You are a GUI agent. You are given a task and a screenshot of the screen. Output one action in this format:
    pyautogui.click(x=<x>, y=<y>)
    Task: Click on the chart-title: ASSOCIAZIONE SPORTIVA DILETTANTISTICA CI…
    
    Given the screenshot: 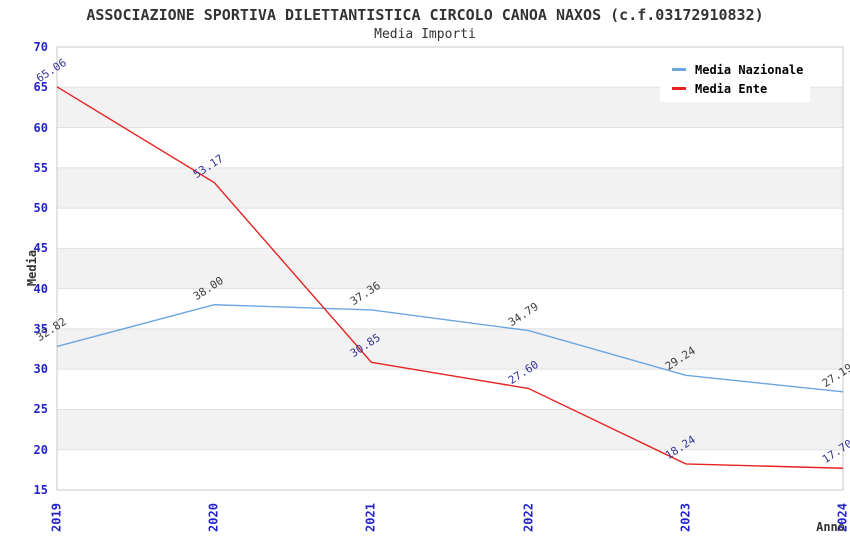 What is the action you would take?
    pyautogui.click(x=425, y=15)
    